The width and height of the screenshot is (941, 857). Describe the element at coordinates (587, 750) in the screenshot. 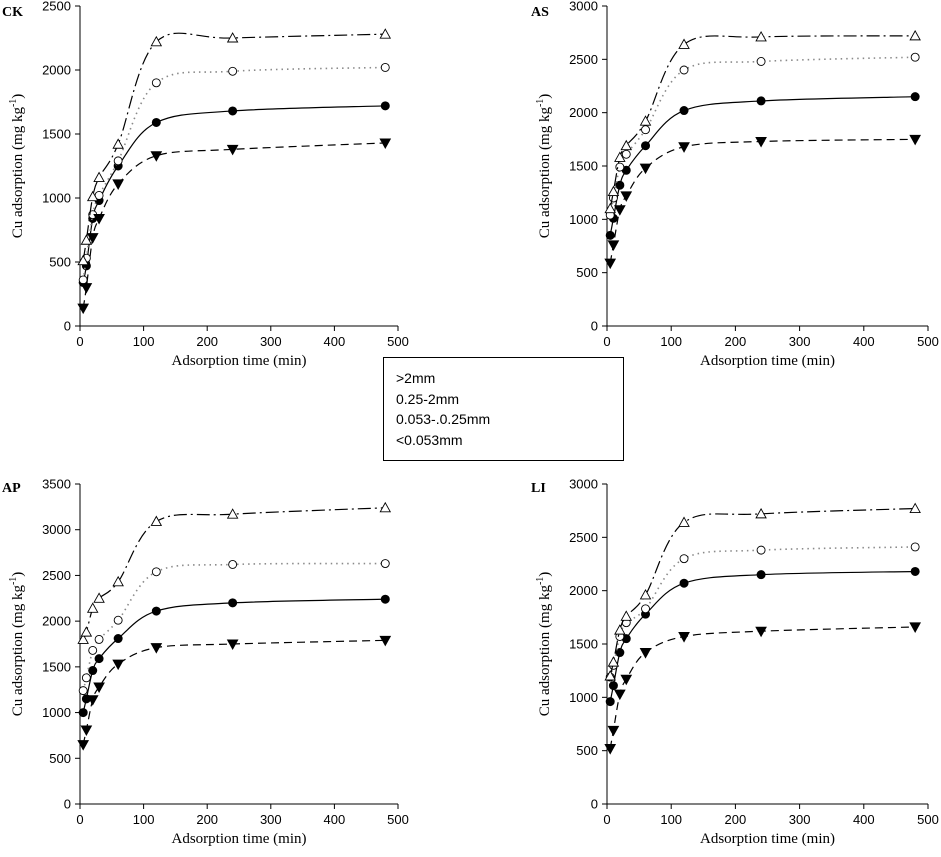

I see `panel-li-y-tick-label: 500` at that location.